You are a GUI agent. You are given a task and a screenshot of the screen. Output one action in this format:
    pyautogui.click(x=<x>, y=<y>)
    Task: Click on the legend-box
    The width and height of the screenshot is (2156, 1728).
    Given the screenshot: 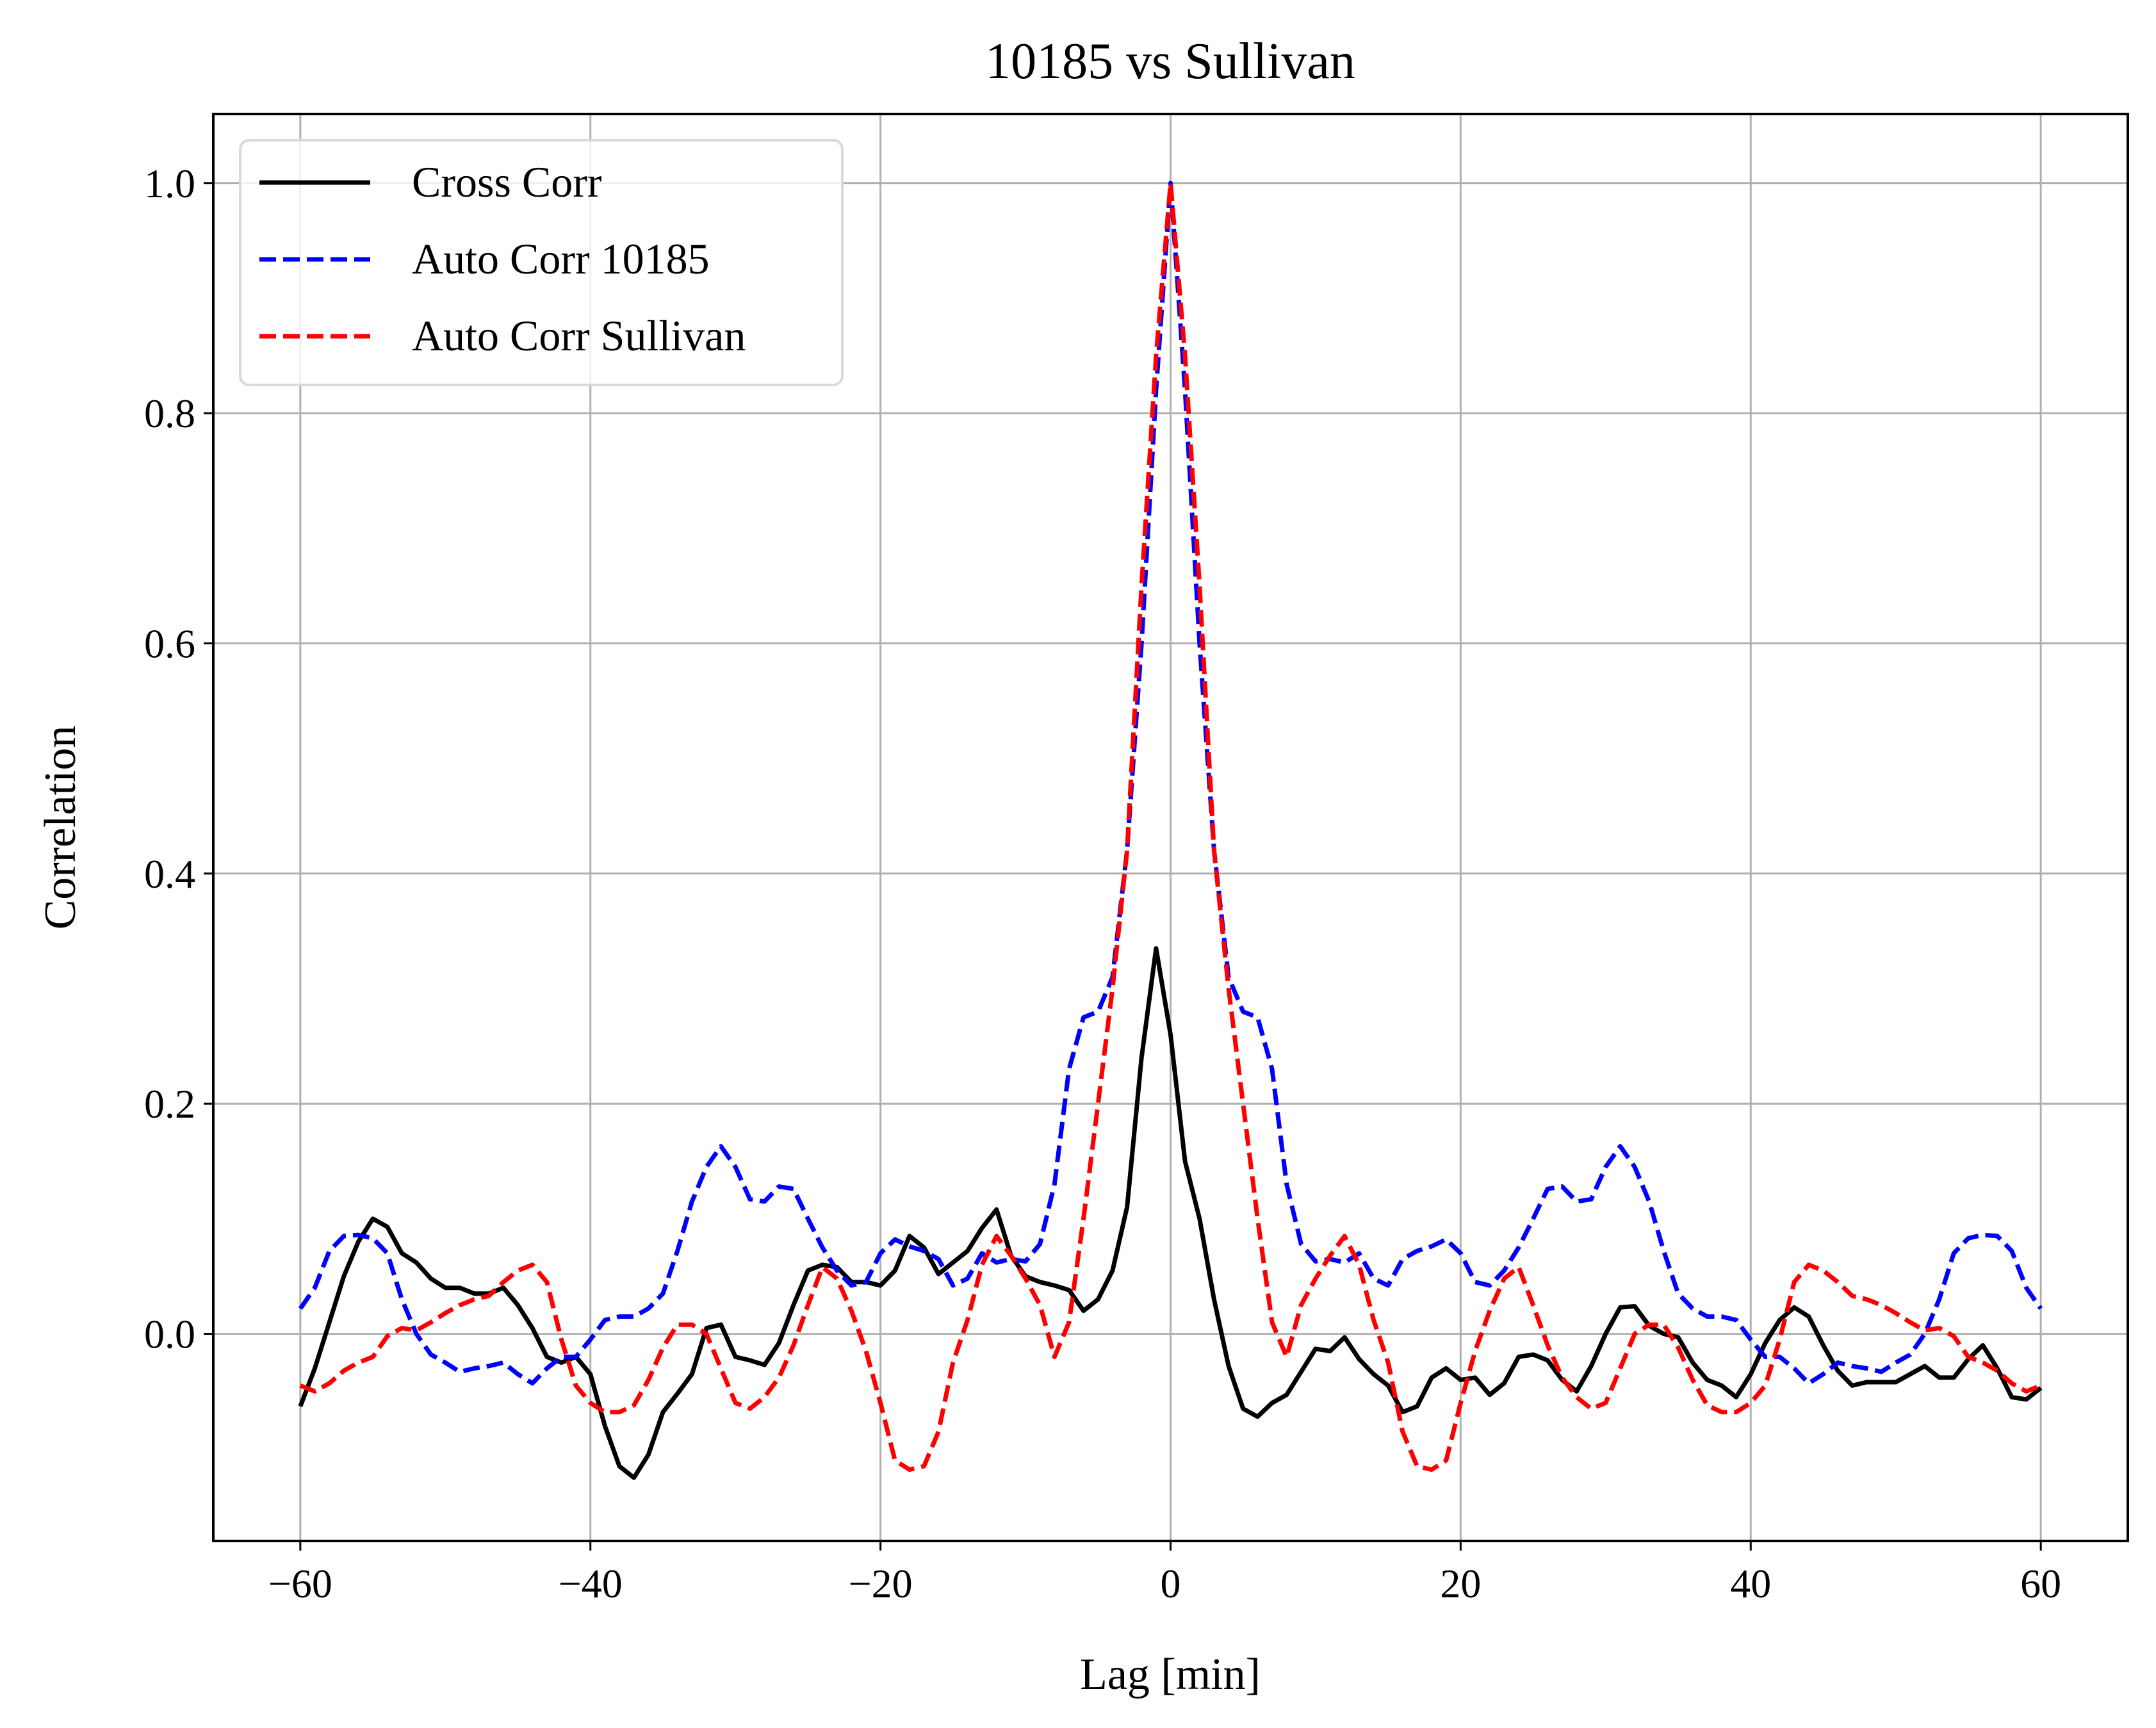 What is the action you would take?
    pyautogui.click(x=541, y=262)
    